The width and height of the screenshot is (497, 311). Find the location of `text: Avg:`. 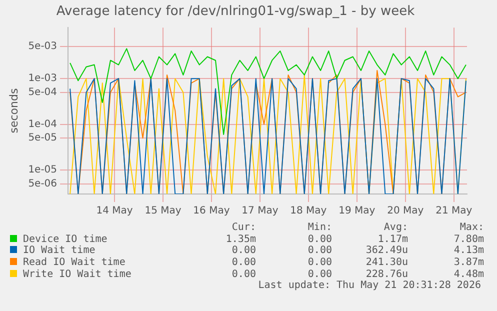

text: Avg: is located at coordinates (395, 228).